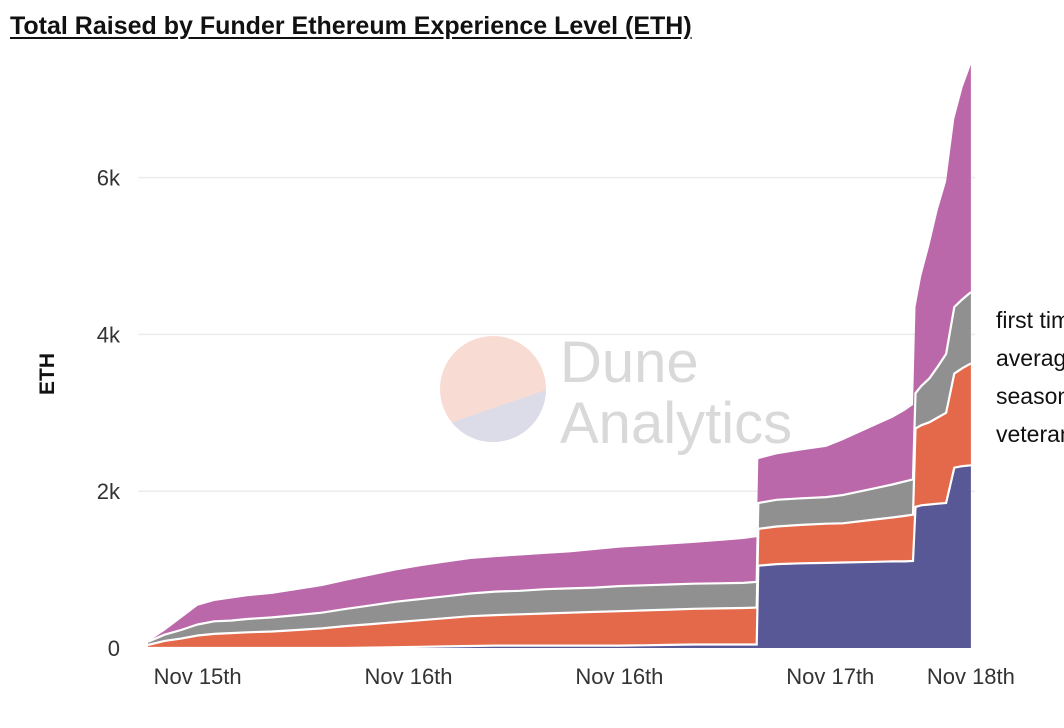 This screenshot has height=728, width=1064. Describe the element at coordinates (493, 389) in the screenshot. I see `watermark-logo-icon` at that location.